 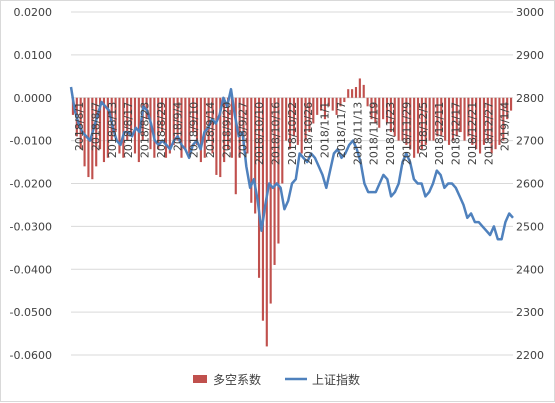 I want to click on x-tick-label: 2018/8/29, so click(x=161, y=130).